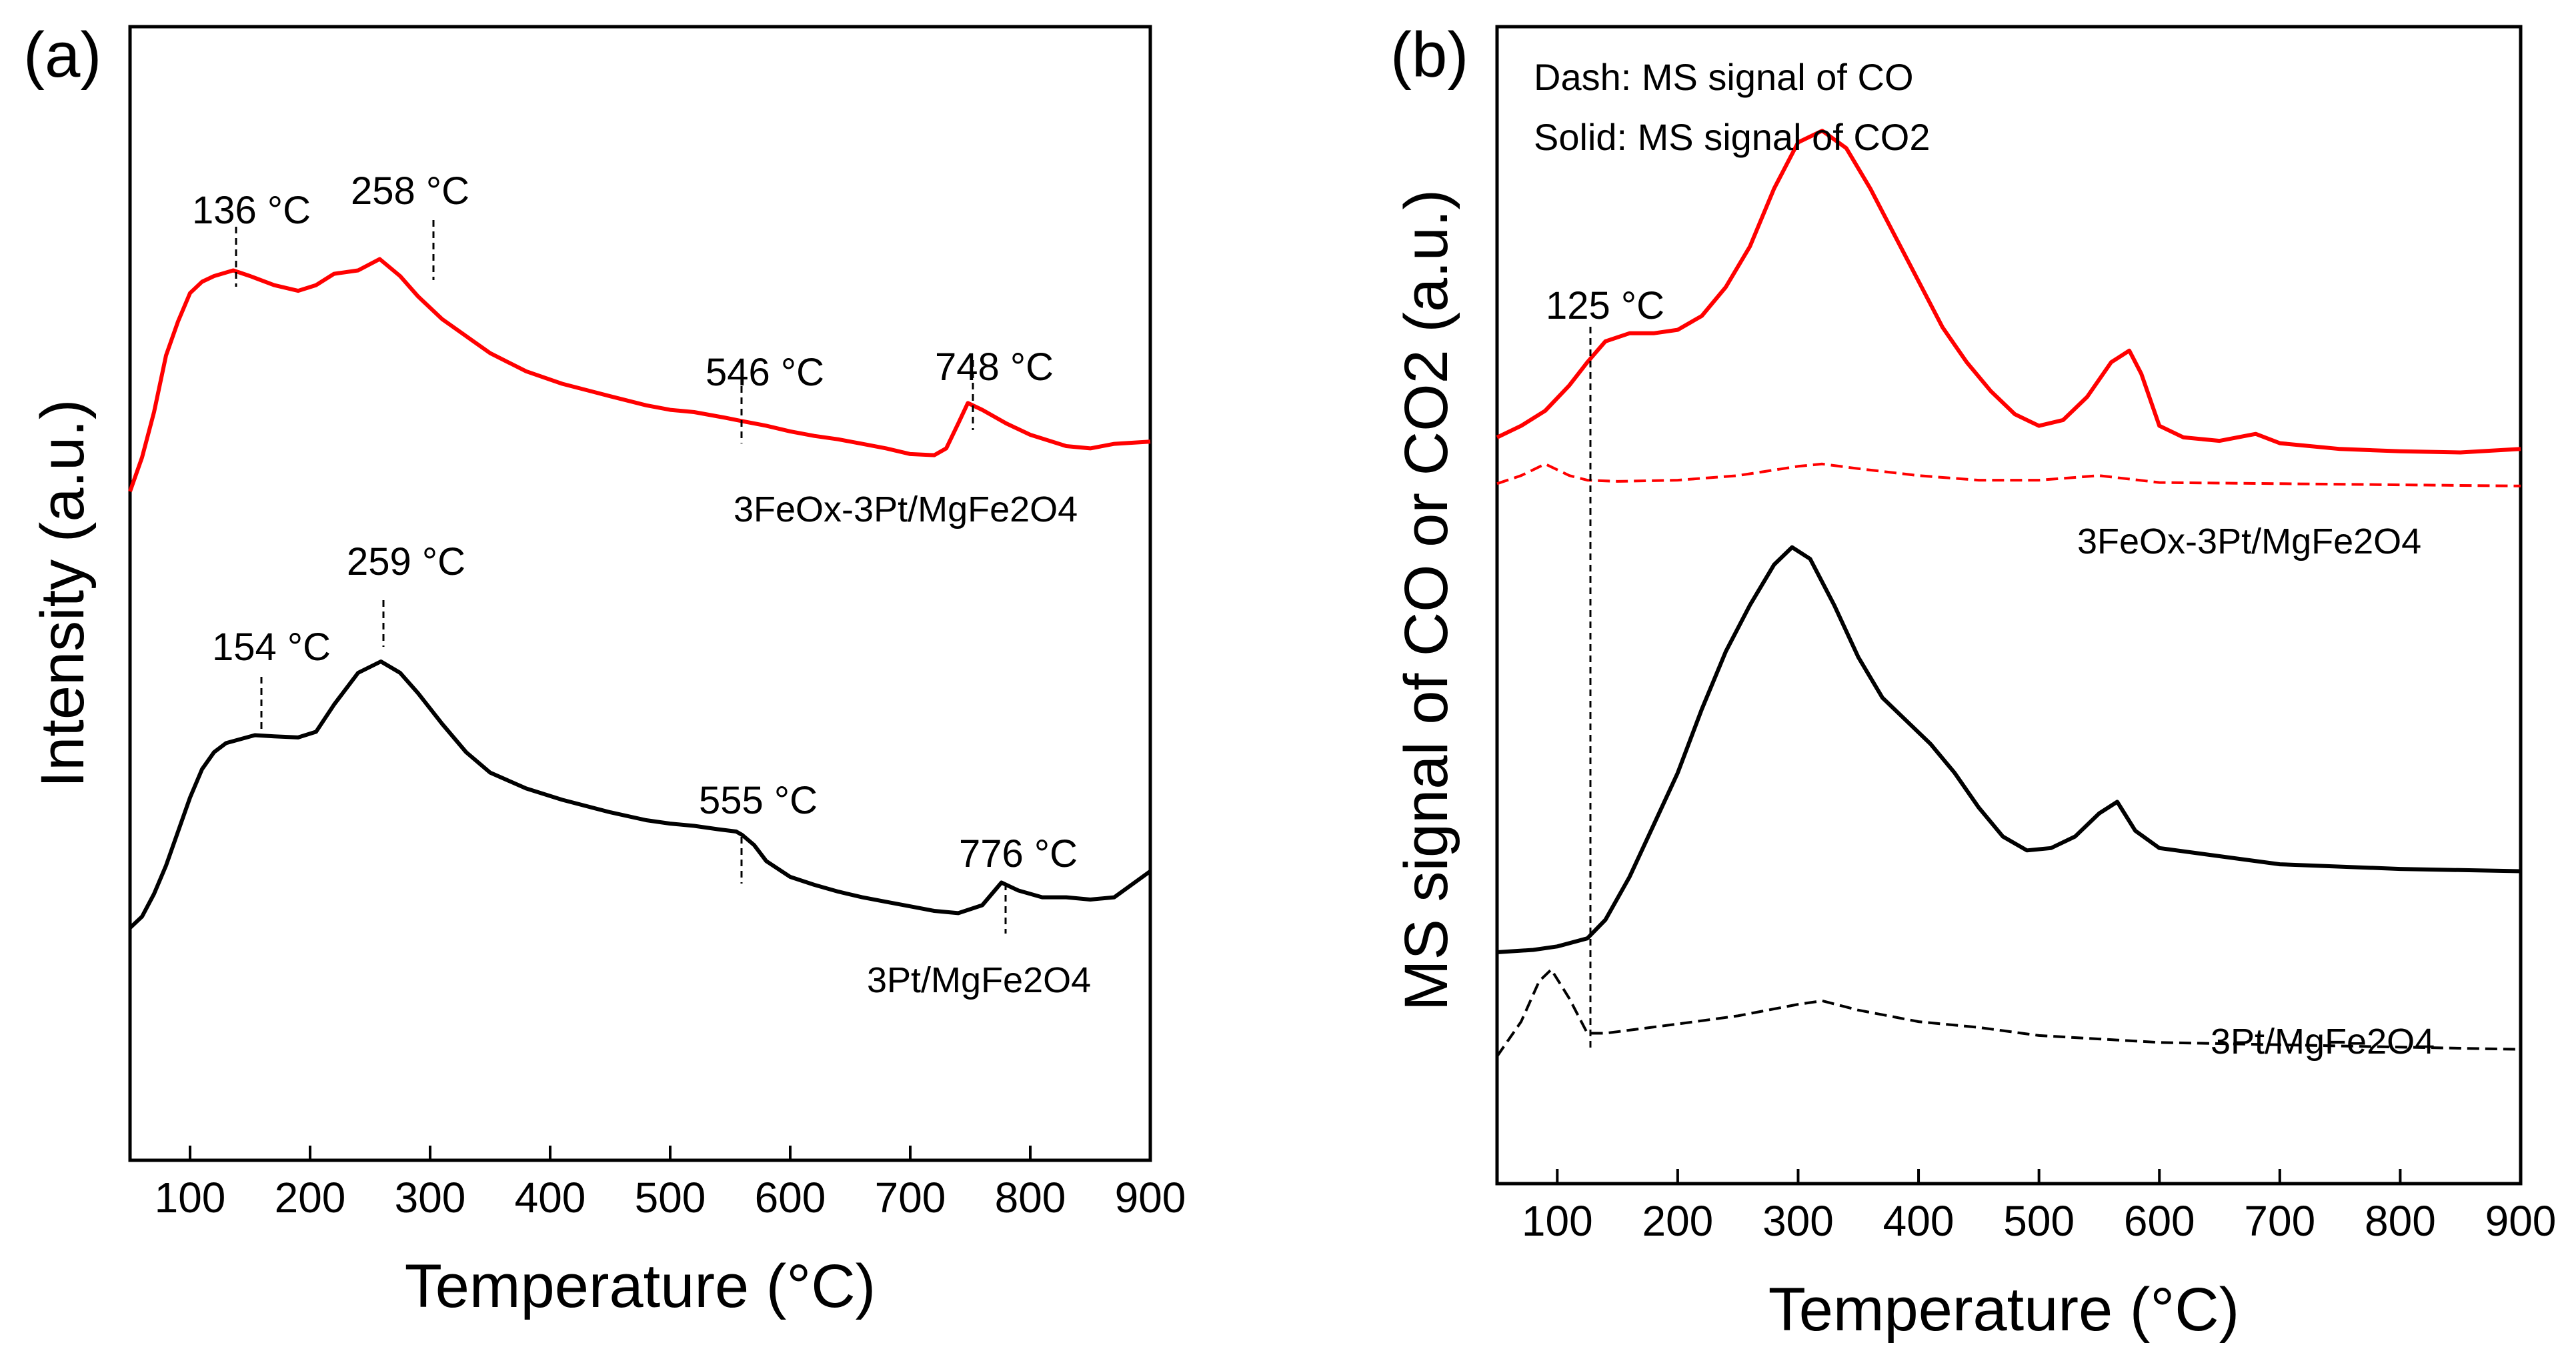  I want to click on panel-b-x-axis-label: Temperature (°C), so click(2004, 1310).